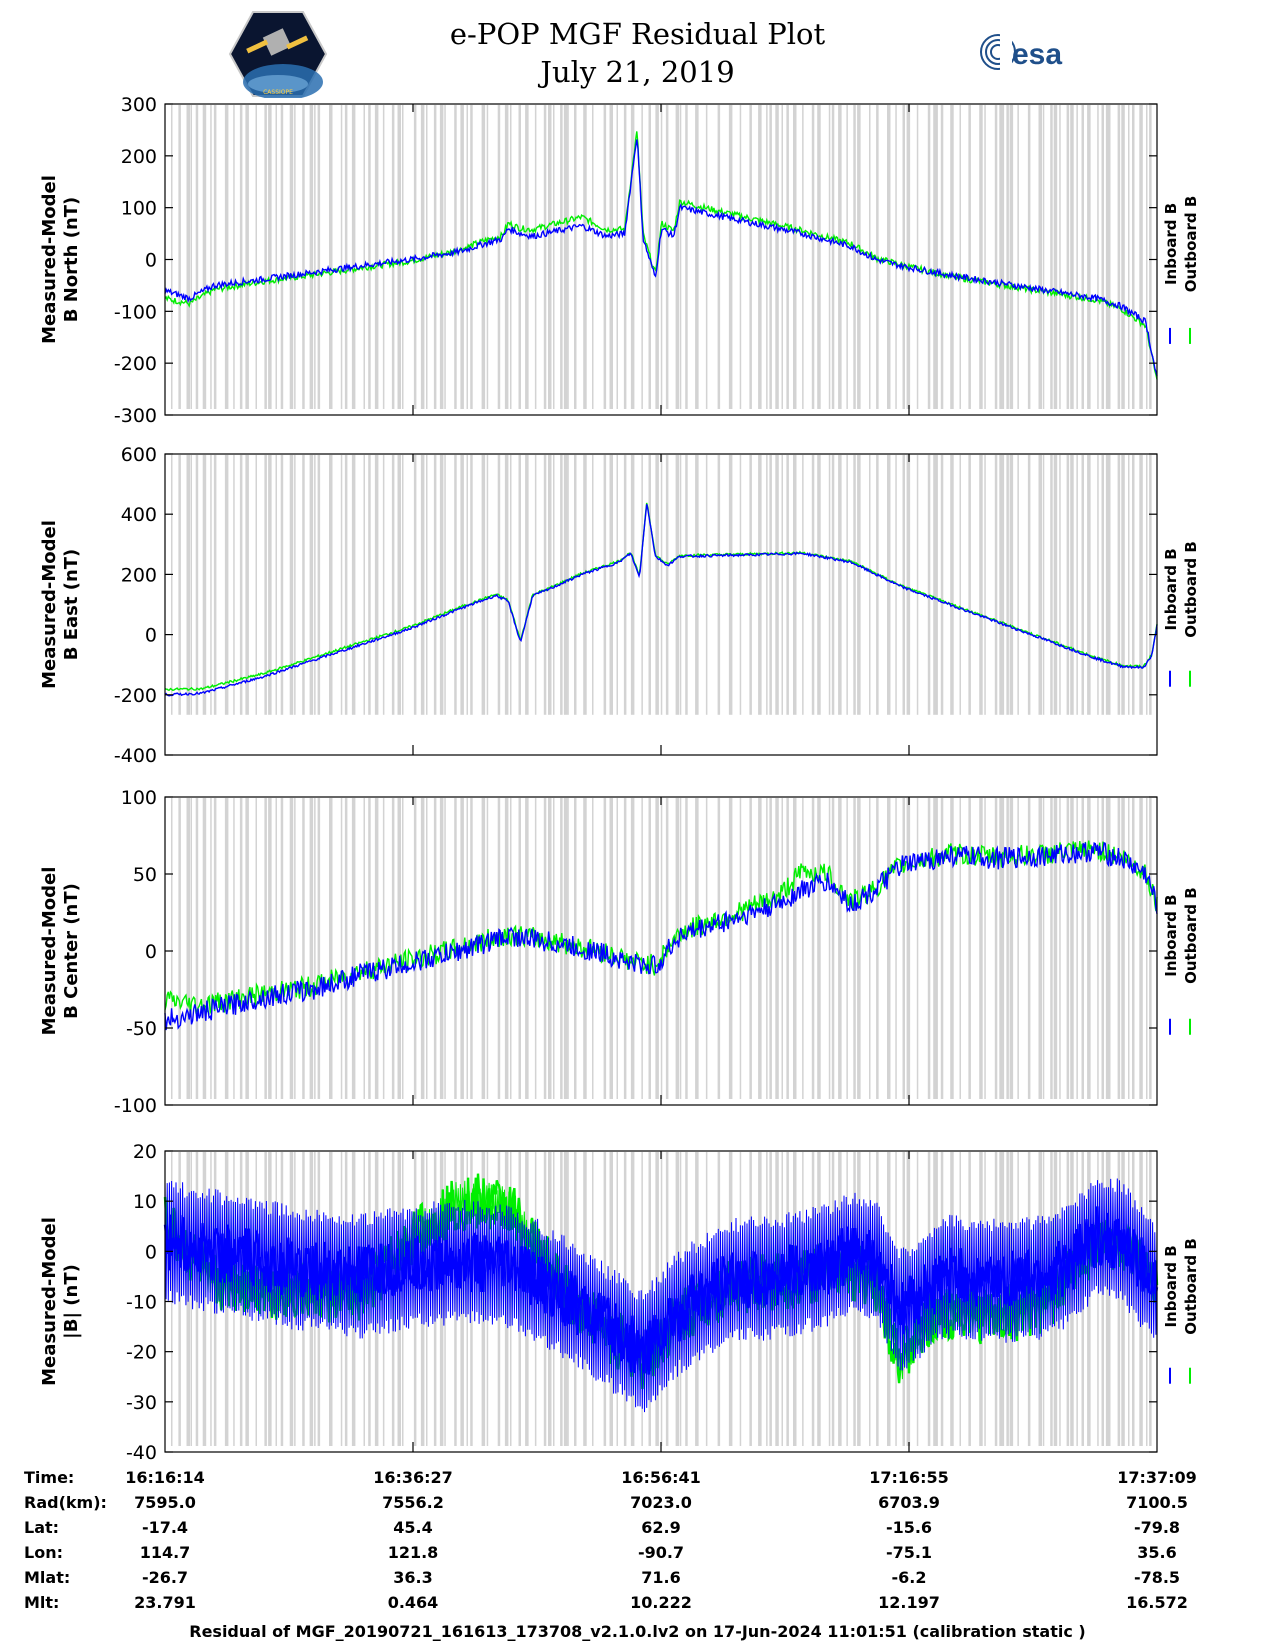  Describe the element at coordinates (151, 636) in the screenshot. I see `y-tick-label: 0` at that location.